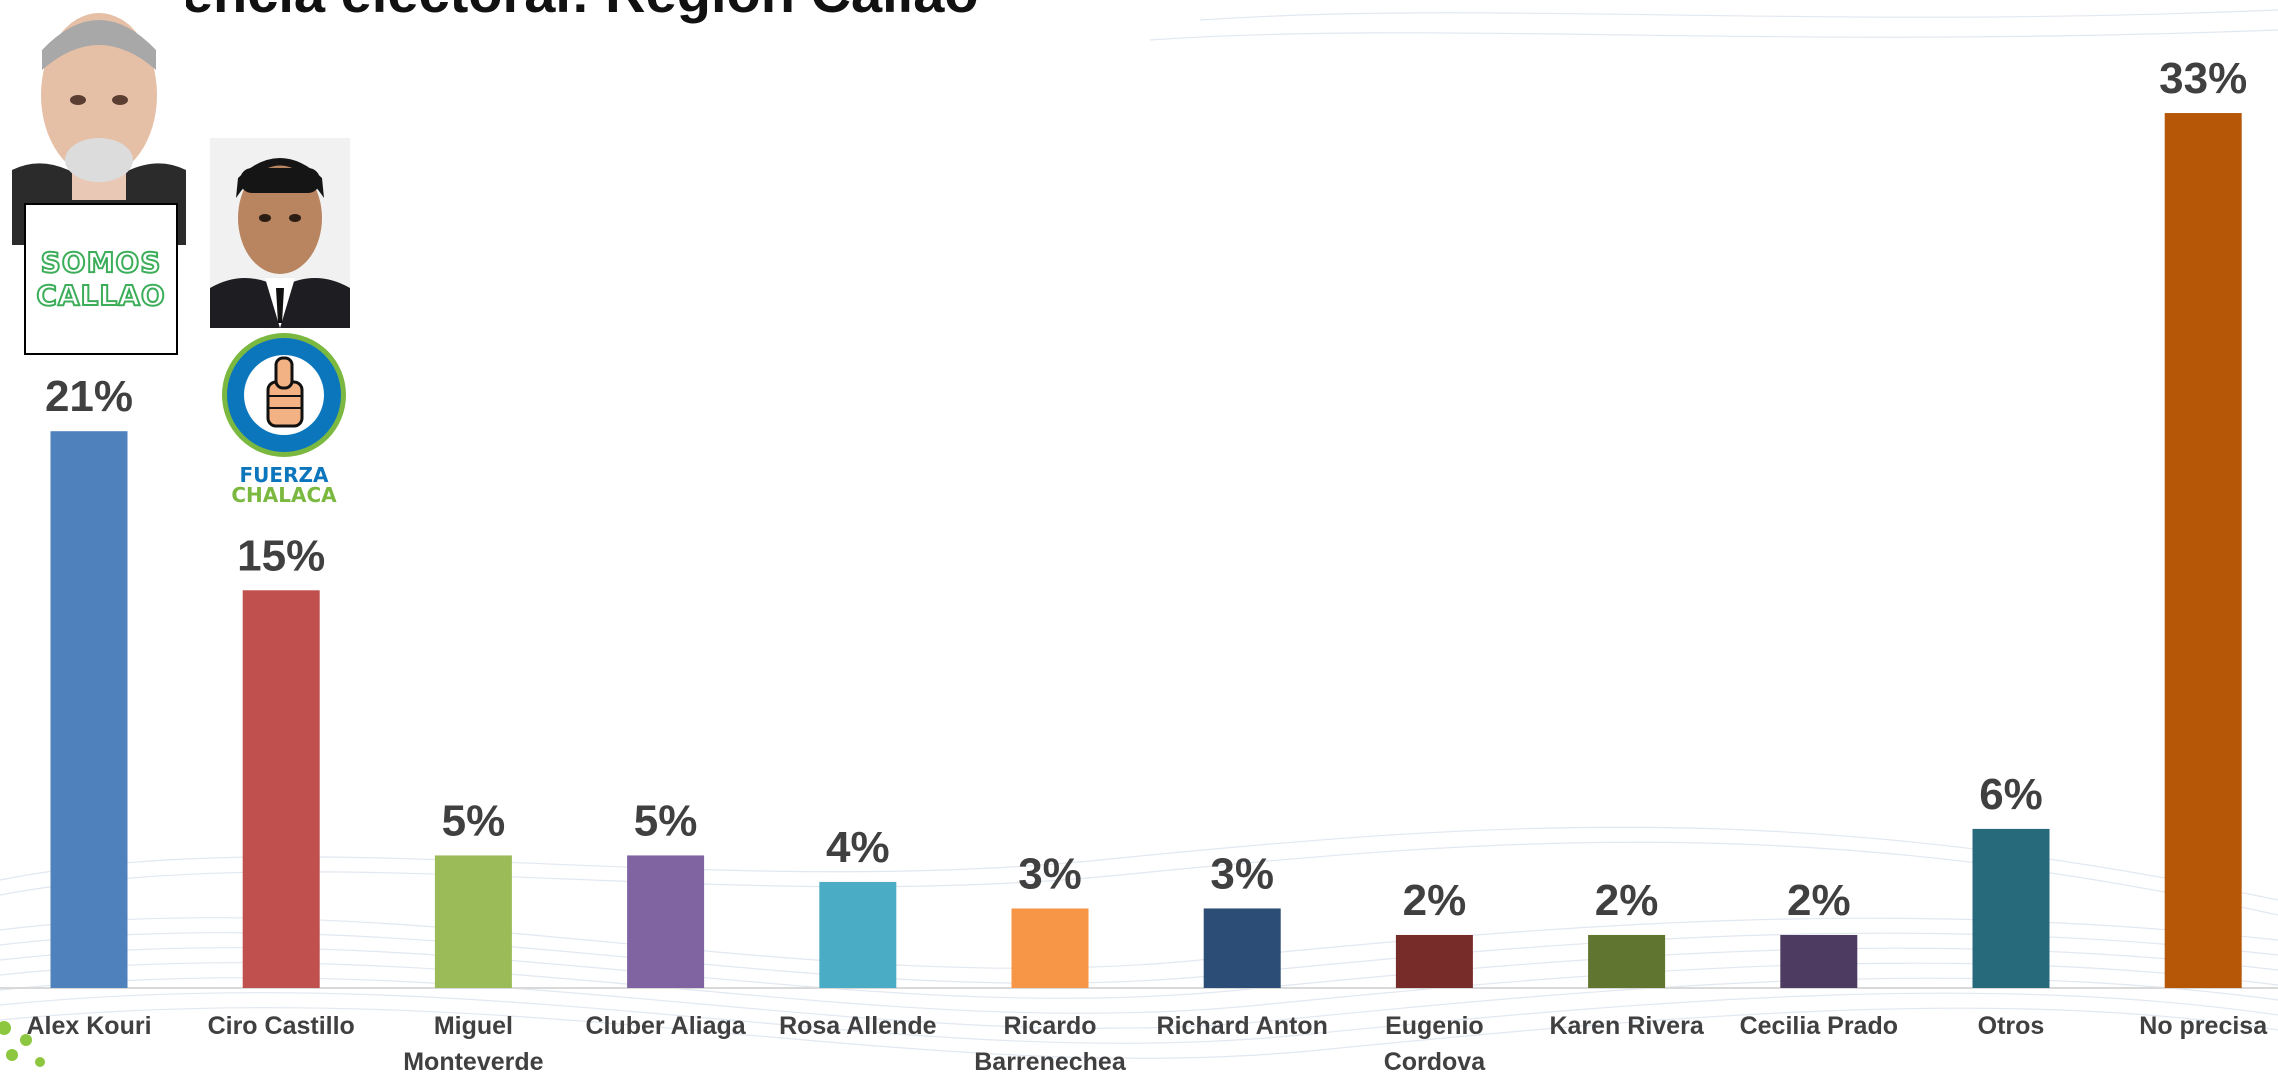  I want to click on data-label-miguel-monteverde: 5%, so click(474, 820).